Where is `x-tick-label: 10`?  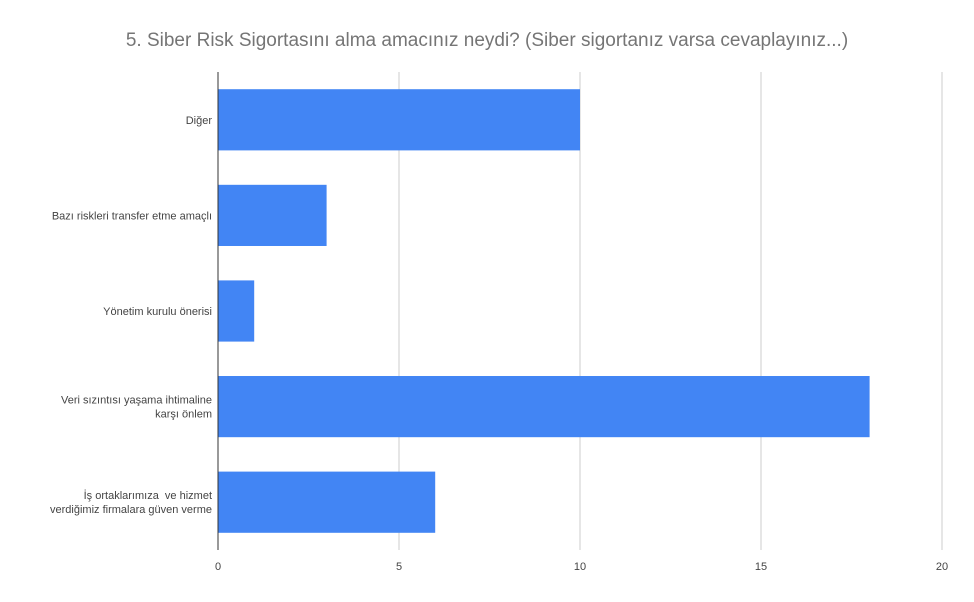
x-tick-label: 10 is located at coordinates (580, 567).